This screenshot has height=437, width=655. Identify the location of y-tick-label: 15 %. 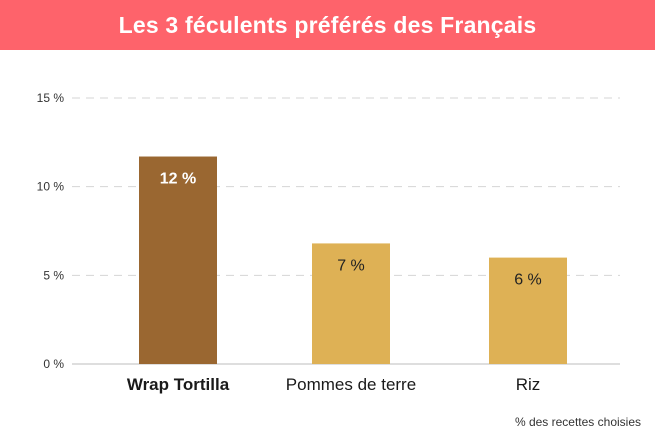
(51, 98).